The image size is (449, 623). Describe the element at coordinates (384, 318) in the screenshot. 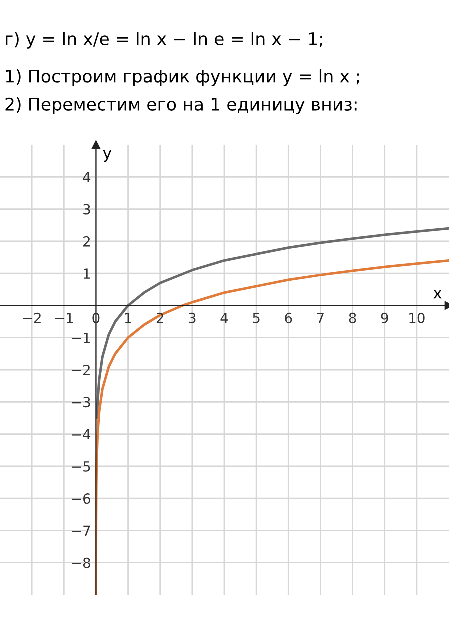

I see `x-tick-label: 9` at that location.